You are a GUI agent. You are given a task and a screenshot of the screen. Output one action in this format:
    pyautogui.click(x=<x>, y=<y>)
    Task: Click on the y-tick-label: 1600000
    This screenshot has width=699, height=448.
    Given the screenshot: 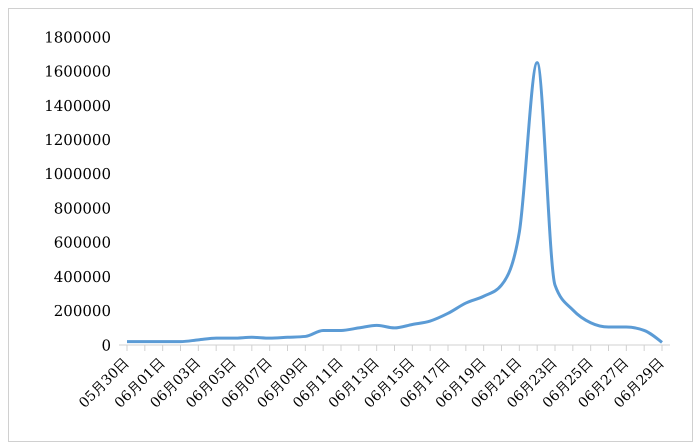 What is the action you would take?
    pyautogui.click(x=77, y=71)
    